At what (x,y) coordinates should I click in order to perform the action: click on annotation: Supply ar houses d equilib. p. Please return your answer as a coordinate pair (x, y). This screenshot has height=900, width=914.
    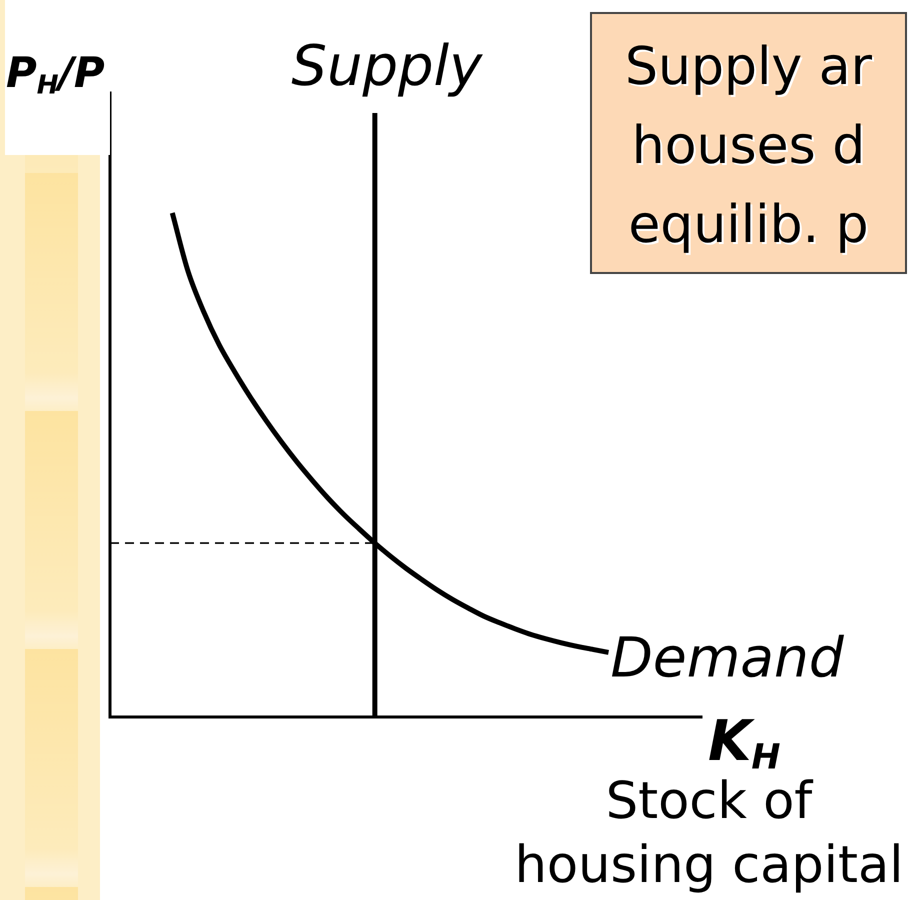
    Looking at the image, I should click on (748, 146).